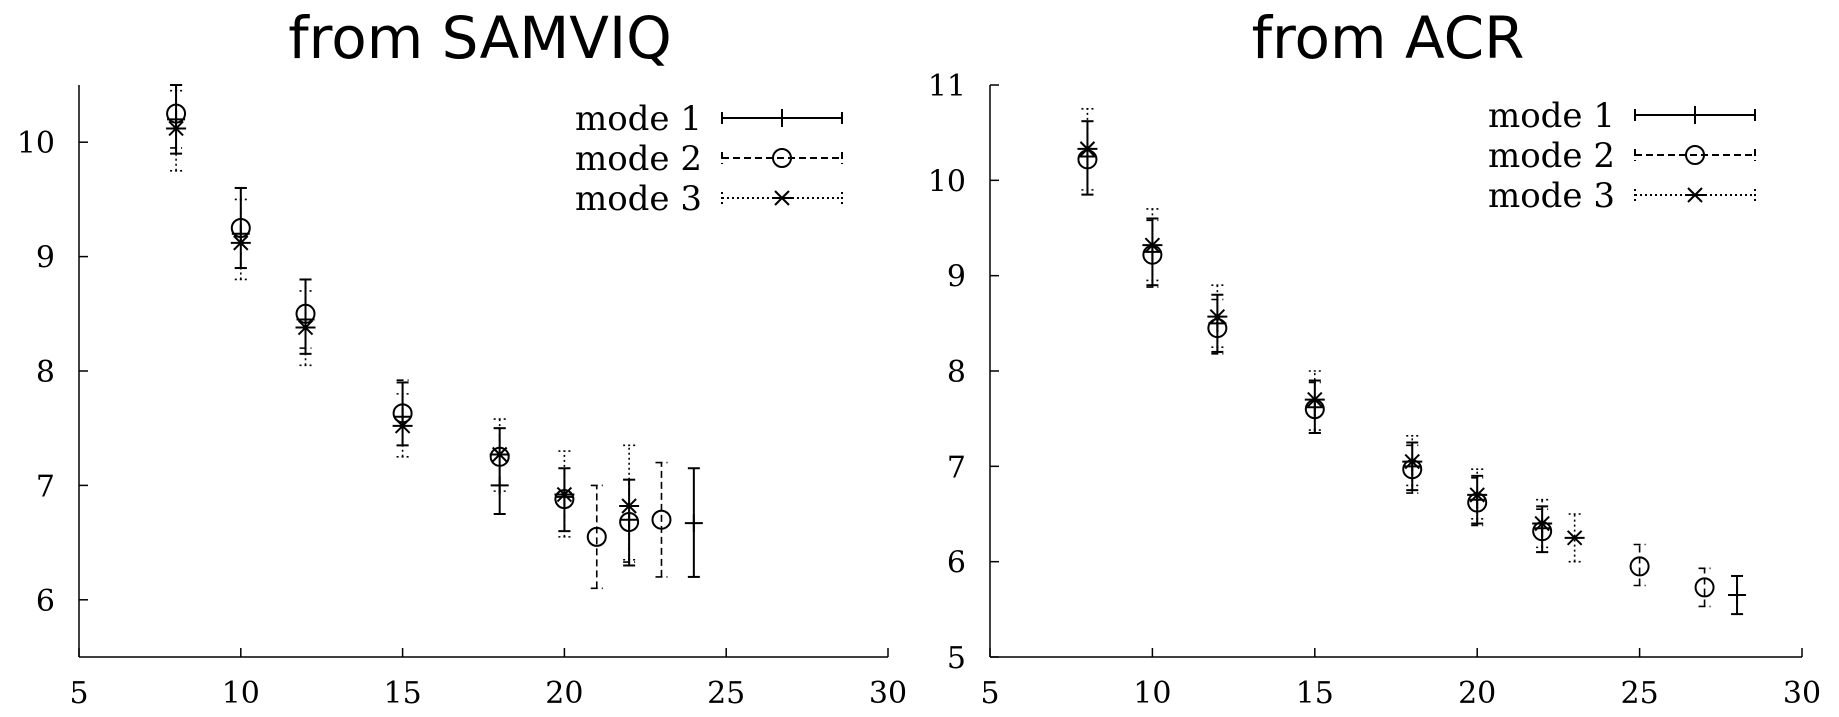 This screenshot has width=1839, height=717. Describe the element at coordinates (479, 38) in the screenshot. I see `chart-title: from SAMVIQ` at that location.